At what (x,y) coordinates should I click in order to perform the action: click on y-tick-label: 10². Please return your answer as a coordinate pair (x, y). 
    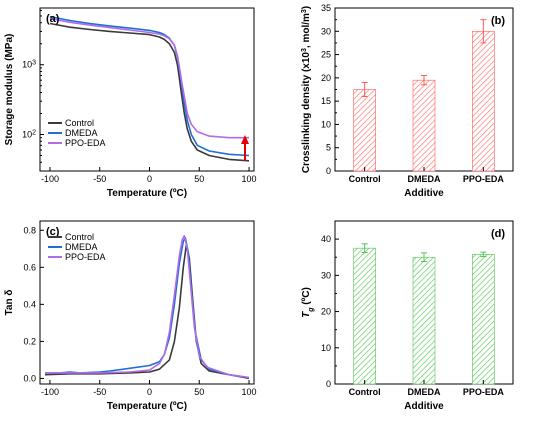
    Looking at the image, I should click on (29, 134).